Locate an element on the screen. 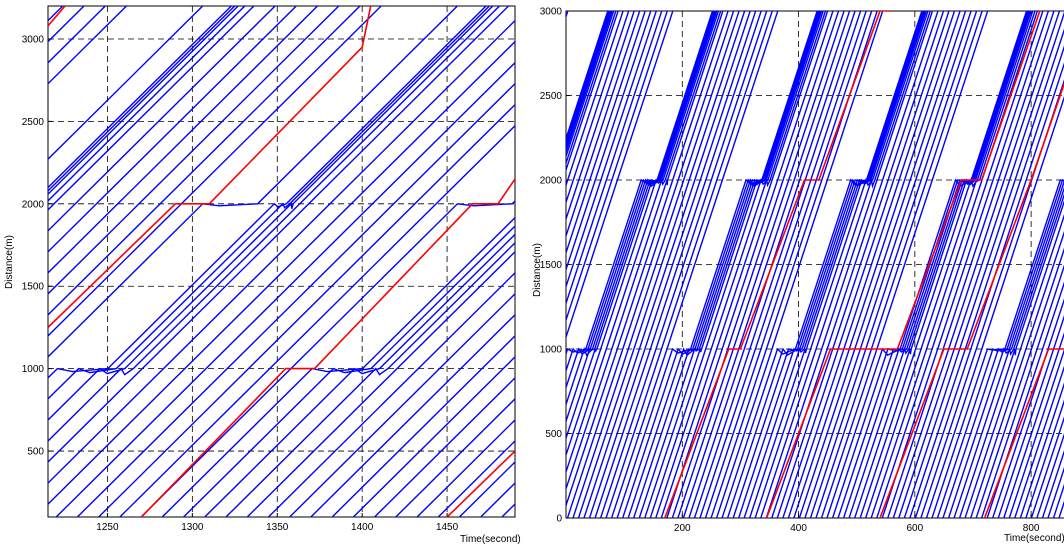 This screenshot has height=546, width=1064. right-x-tick-label: 400 is located at coordinates (798, 528).